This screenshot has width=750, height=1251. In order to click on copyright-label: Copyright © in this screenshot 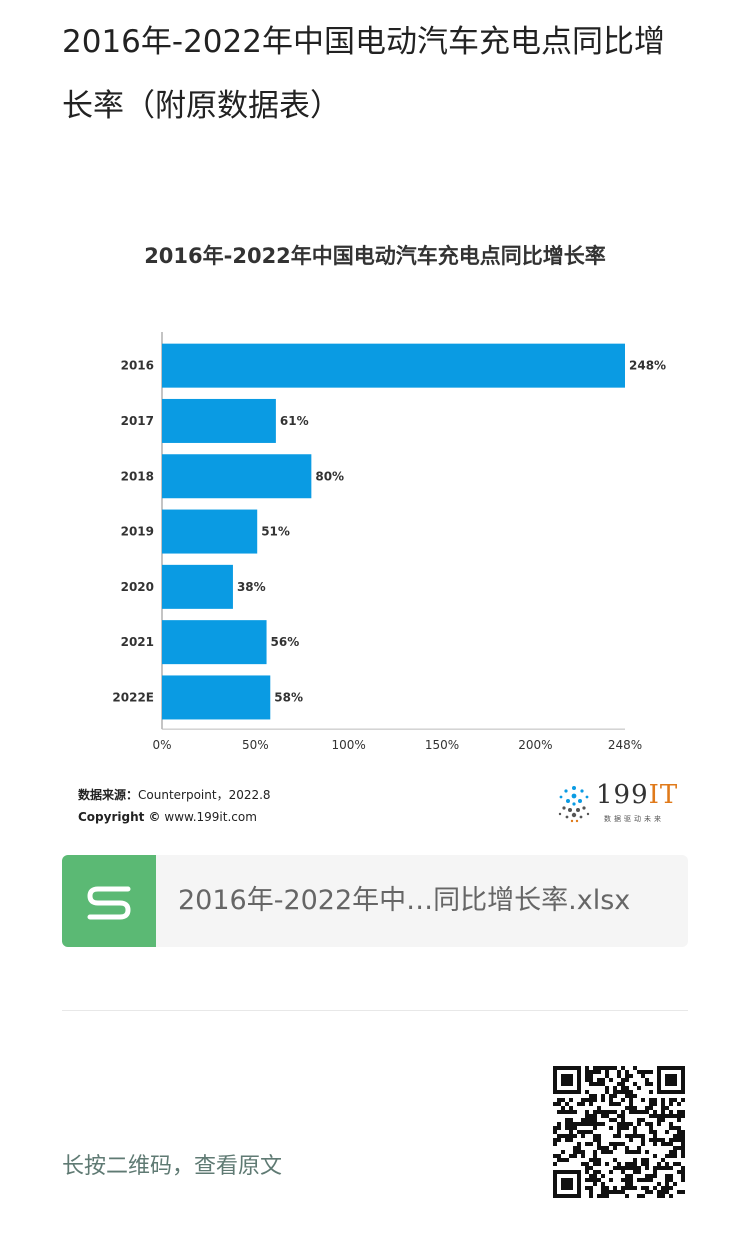, I will do `click(119, 817)`.